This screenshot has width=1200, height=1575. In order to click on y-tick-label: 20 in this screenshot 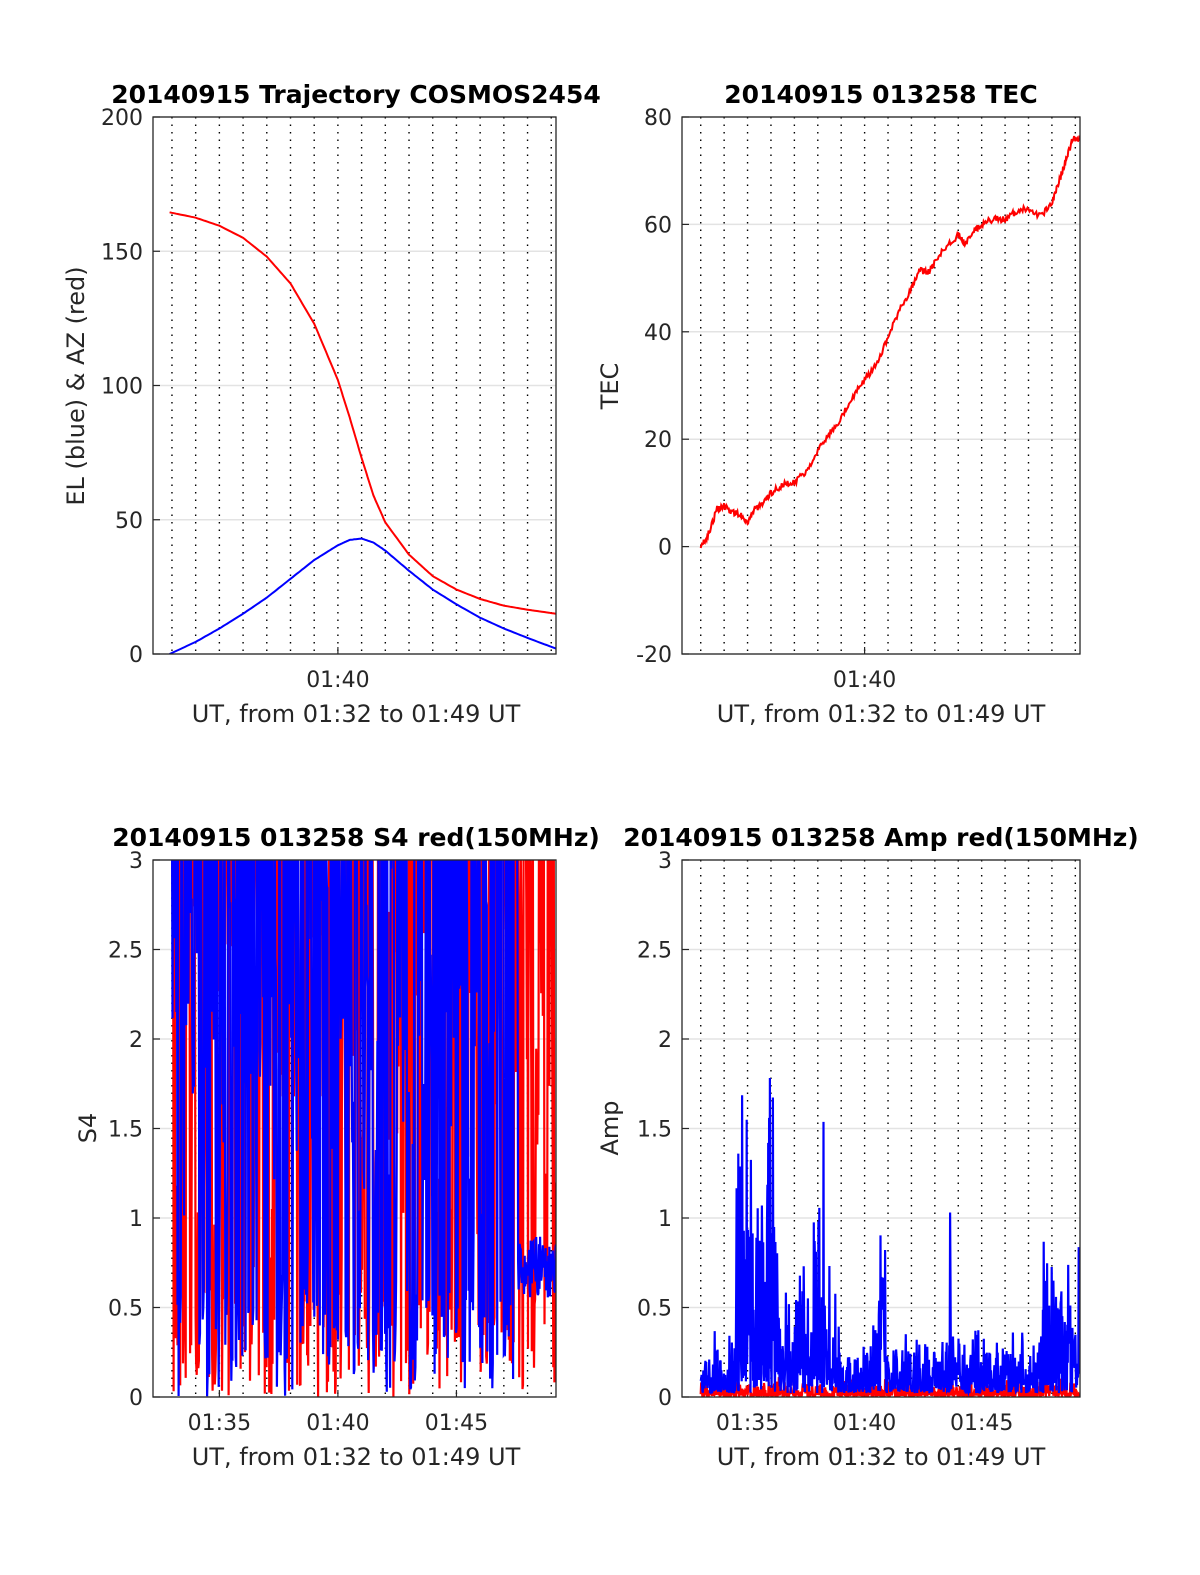, I will do `click(658, 440)`.